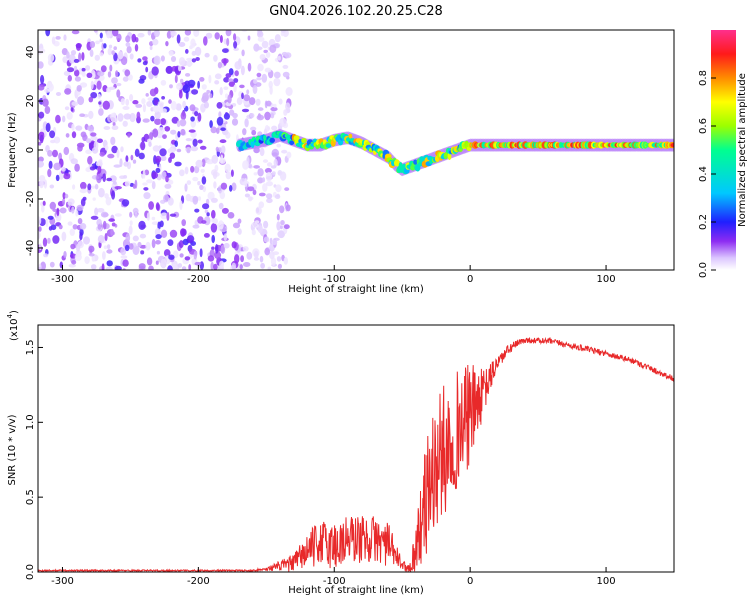  Describe the element at coordinates (34, 460) in the screenshot. I see `snr-y-axis: 0.0 0.5 1.0 1.5` at that location.